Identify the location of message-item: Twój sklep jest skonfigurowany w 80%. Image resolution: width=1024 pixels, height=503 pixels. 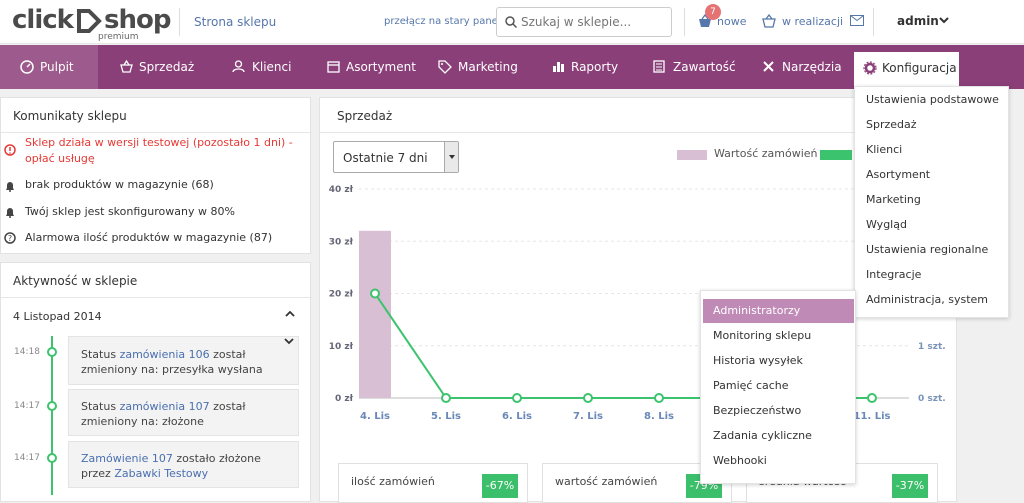
(130, 211).